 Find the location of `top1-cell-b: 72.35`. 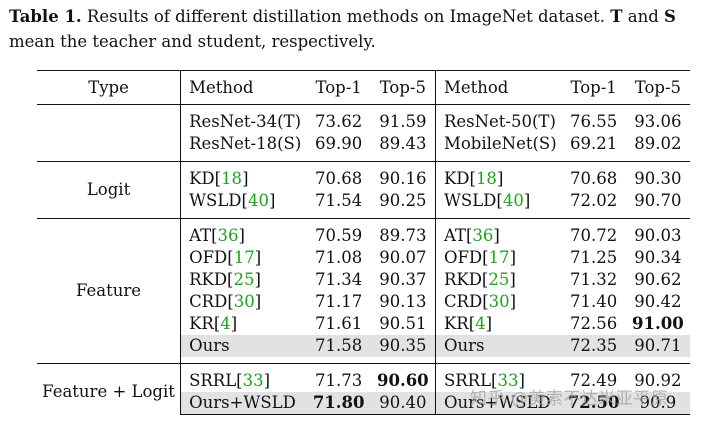

top1-cell-b: 72.35 is located at coordinates (593, 346).